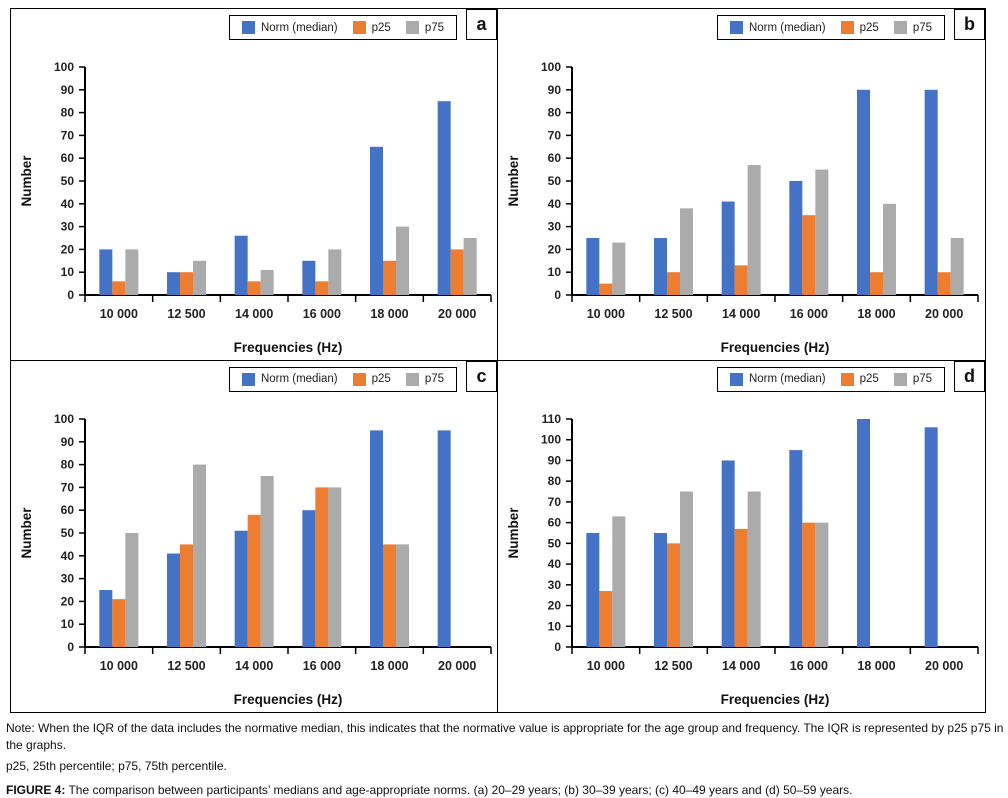  I want to click on figure-caption-label: FIGURE 4:, so click(36, 789).